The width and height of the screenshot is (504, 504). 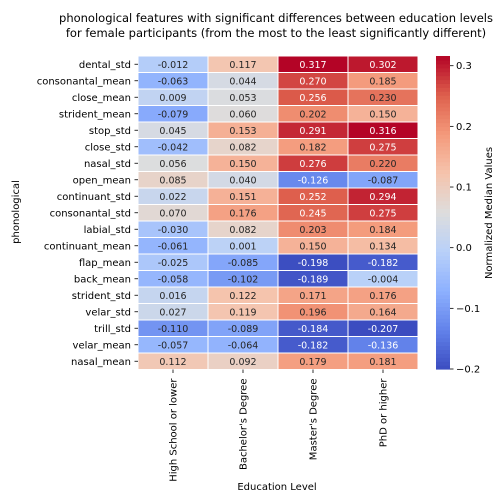 I want to click on cell-value-label: -0.042, so click(x=173, y=147).